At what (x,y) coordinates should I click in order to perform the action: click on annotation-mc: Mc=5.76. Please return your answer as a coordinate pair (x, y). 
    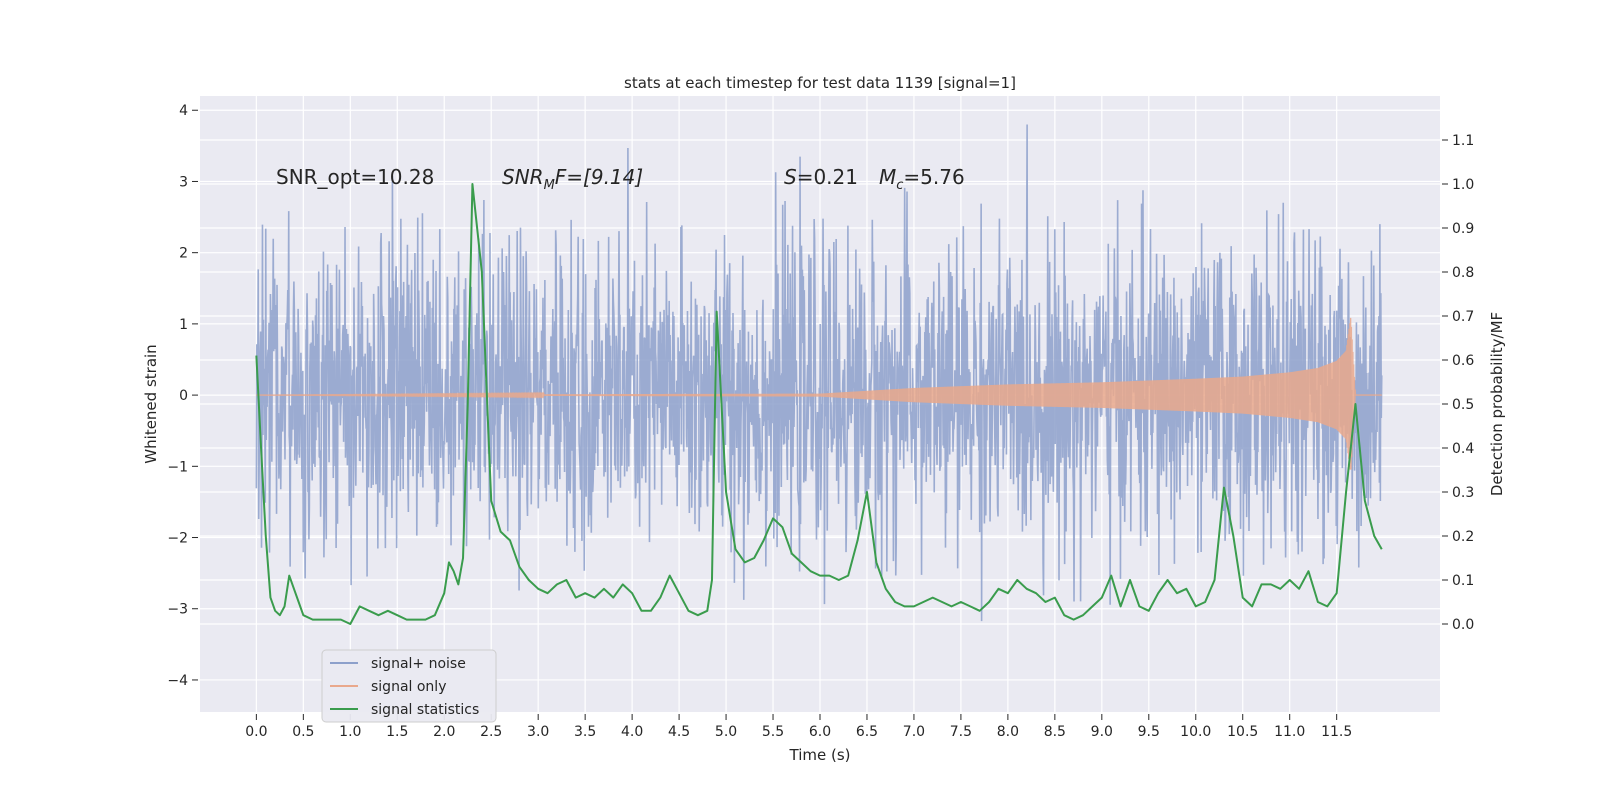
    Looking at the image, I should click on (922, 179).